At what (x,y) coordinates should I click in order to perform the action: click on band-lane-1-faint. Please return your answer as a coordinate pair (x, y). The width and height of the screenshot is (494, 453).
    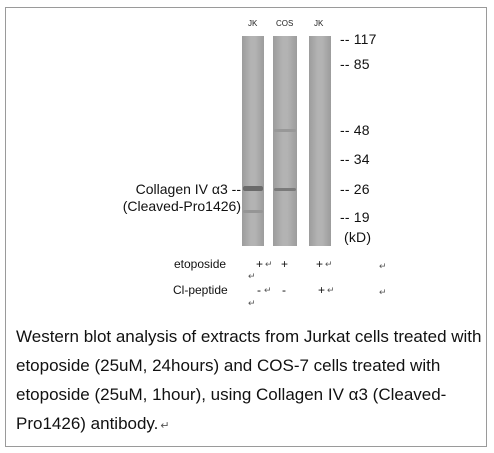
    Looking at the image, I should click on (253, 211).